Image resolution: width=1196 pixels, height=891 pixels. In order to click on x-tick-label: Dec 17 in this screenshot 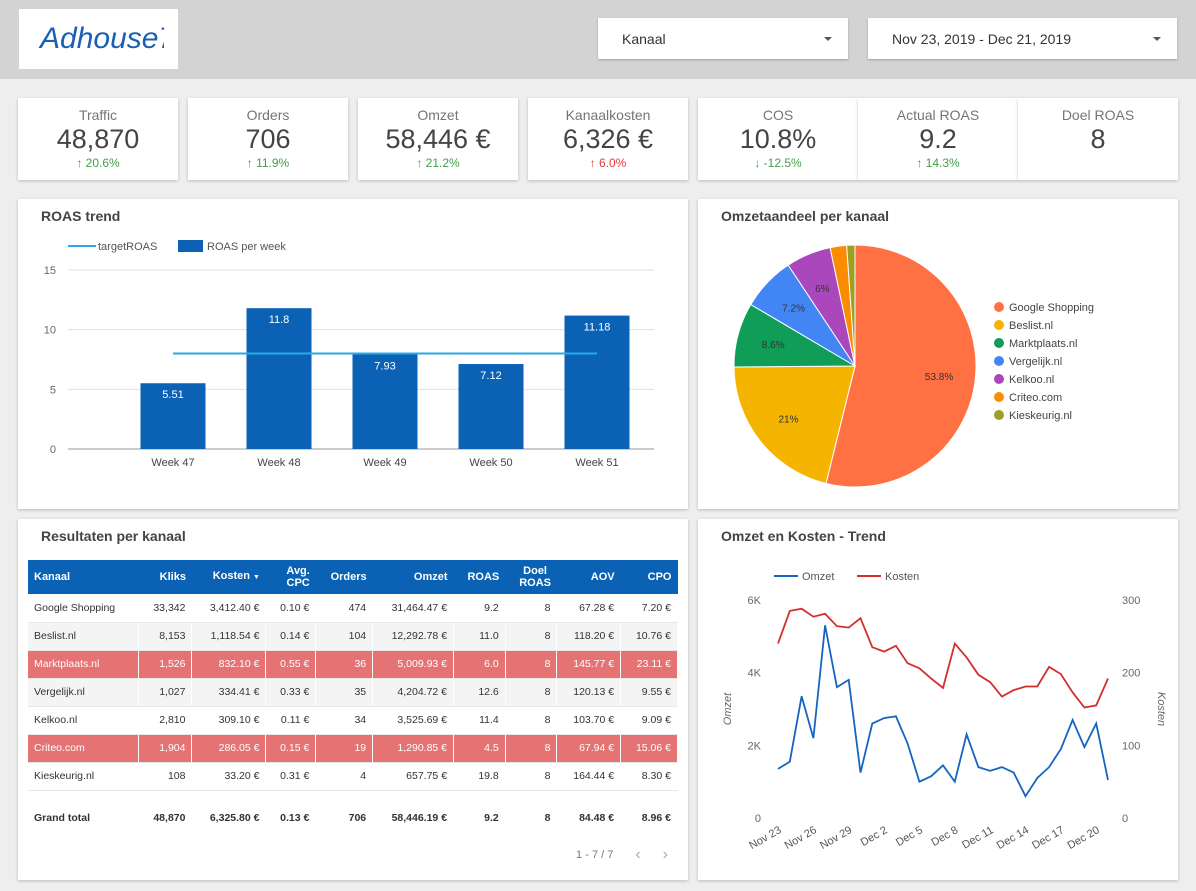, I will do `click(1048, 838)`.